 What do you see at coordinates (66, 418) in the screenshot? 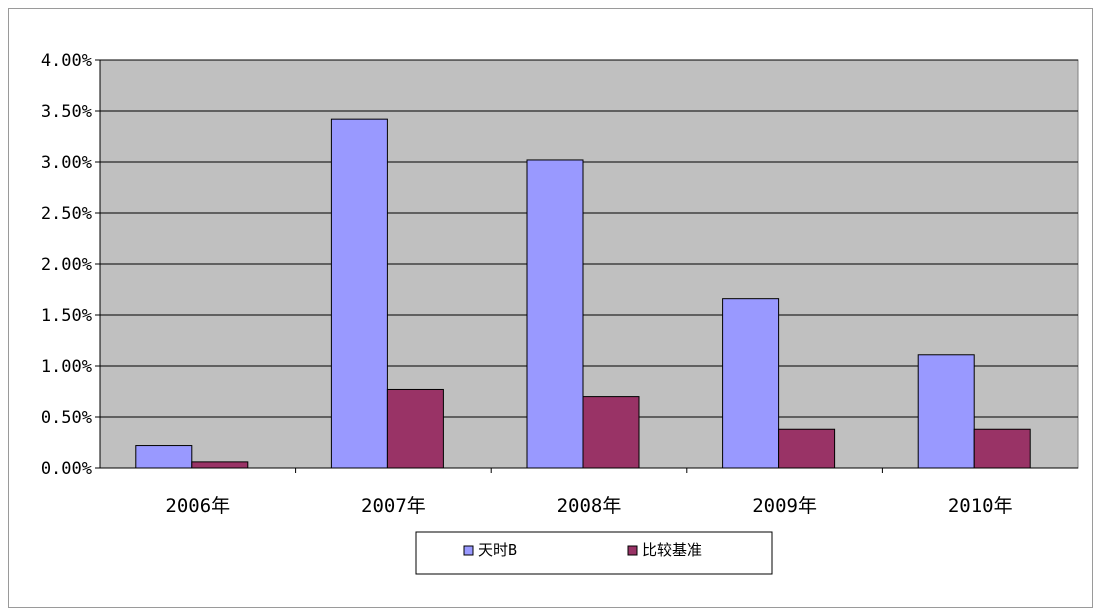
I see `y-tick-label: 0.50%` at bounding box center [66, 418].